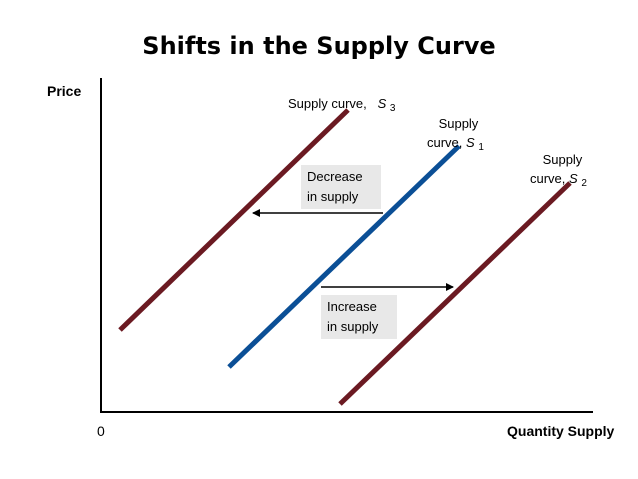  I want to click on curve-label-s1-subscript: 1, so click(481, 147).